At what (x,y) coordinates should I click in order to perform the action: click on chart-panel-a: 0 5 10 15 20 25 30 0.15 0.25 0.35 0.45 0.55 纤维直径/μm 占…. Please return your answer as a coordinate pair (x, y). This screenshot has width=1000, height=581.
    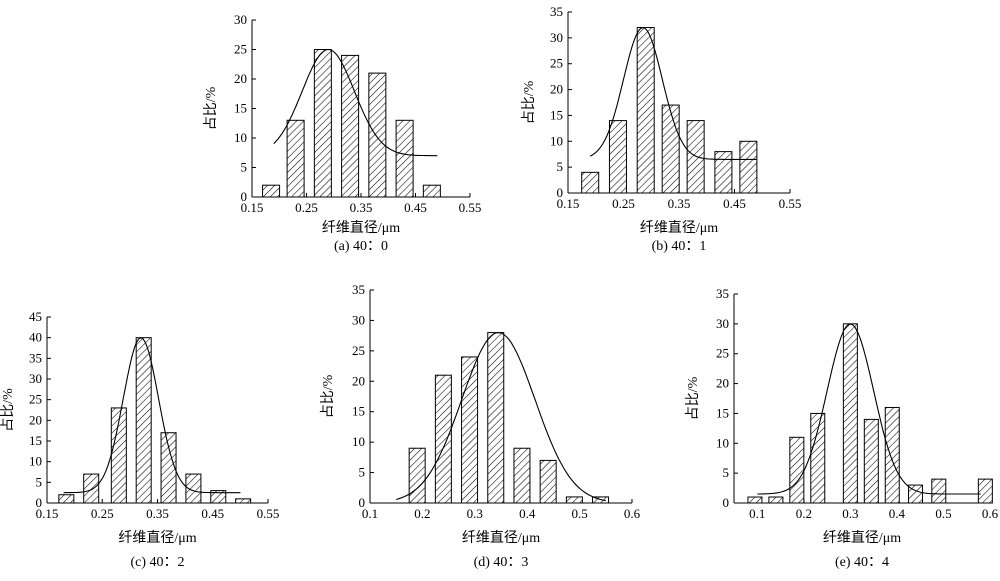
    Looking at the image, I should click on (342, 133).